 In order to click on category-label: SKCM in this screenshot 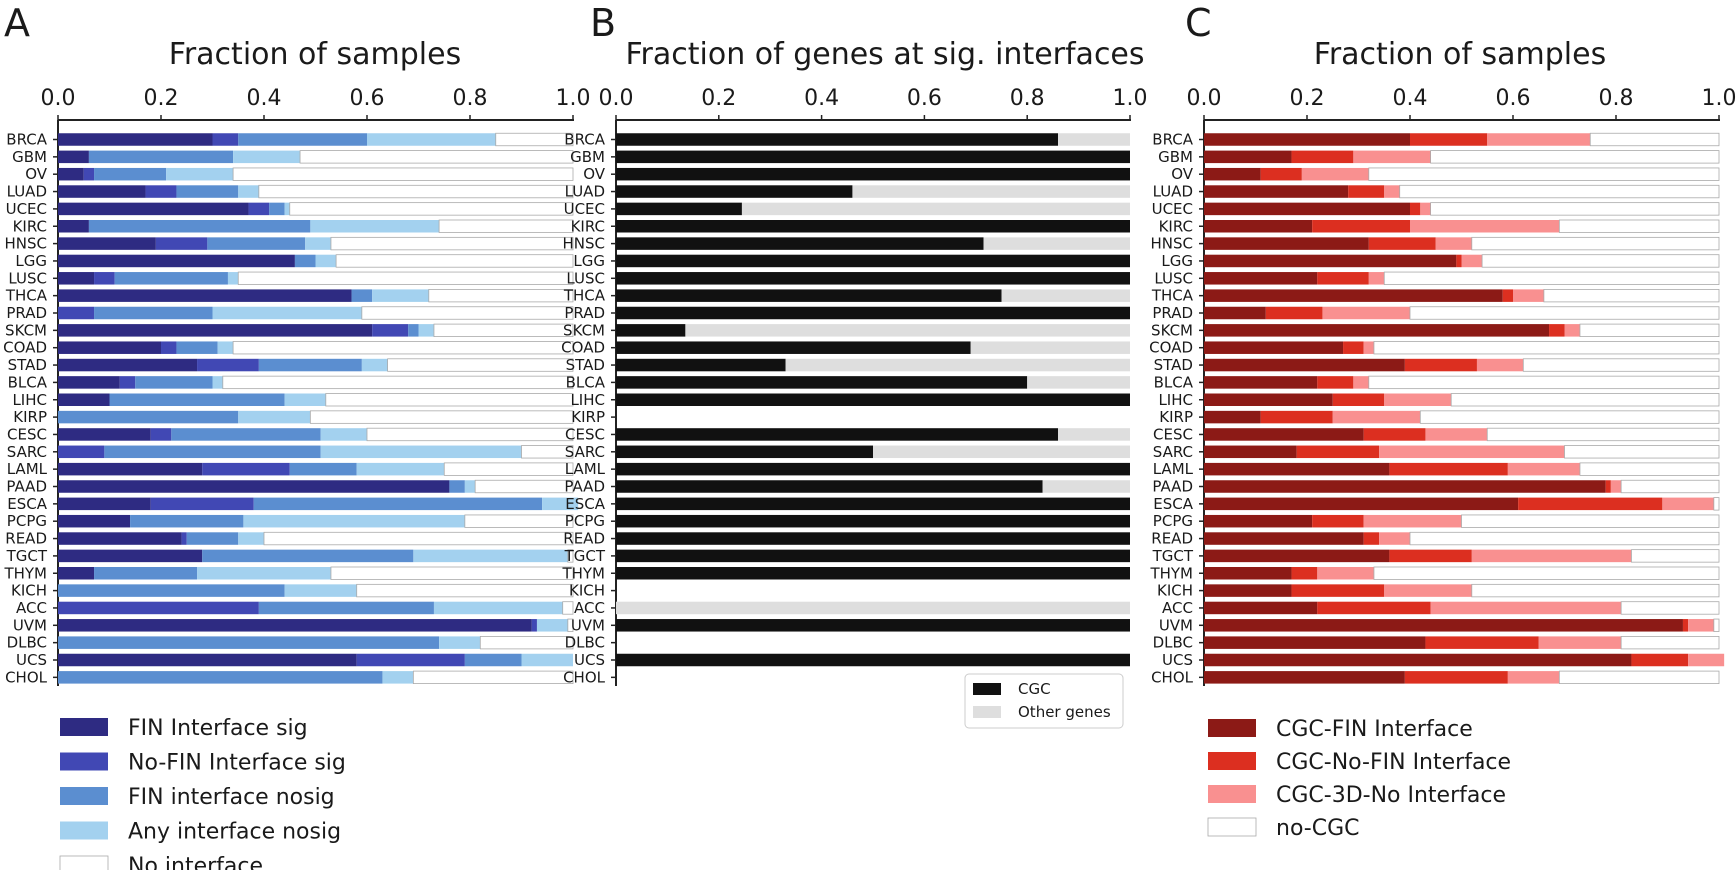, I will do `click(26, 330)`.